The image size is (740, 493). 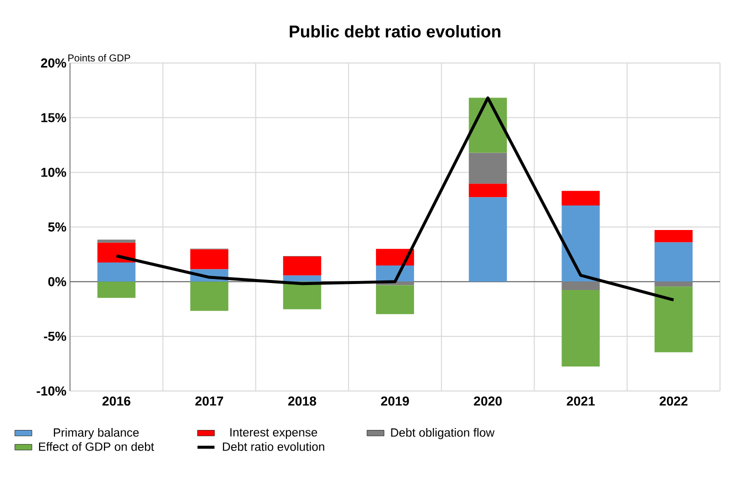 What do you see at coordinates (96, 446) in the screenshot?
I see `legend-label: Effect of GDP on debt` at bounding box center [96, 446].